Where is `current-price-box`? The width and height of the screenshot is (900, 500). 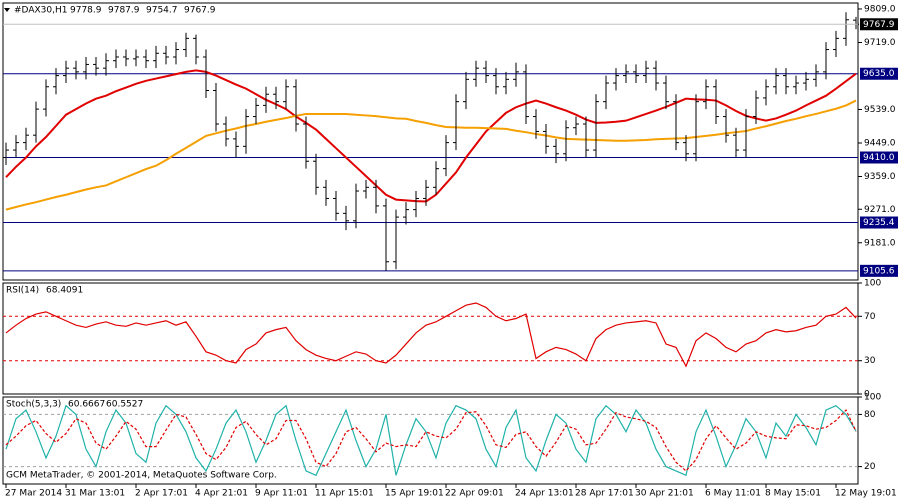
current-price-box is located at coordinates (879, 24).